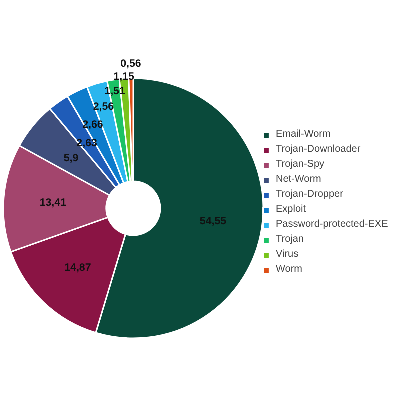  Describe the element at coordinates (287, 254) in the screenshot. I see `legend-label: Virus` at that location.